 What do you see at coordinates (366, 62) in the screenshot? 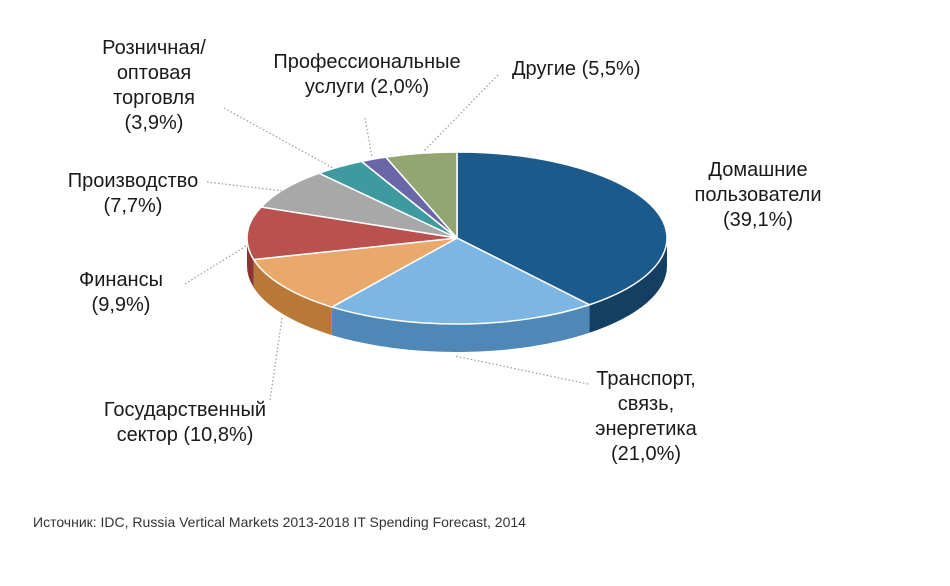
I see `slice-label-line: Профессиональные` at bounding box center [366, 62].